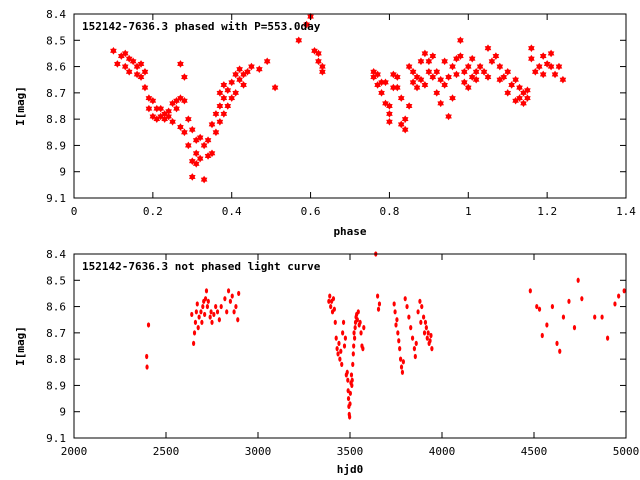  Describe the element at coordinates (56, 333) in the screenshot. I see `unphased-y-tick-label: 8.7` at that location.